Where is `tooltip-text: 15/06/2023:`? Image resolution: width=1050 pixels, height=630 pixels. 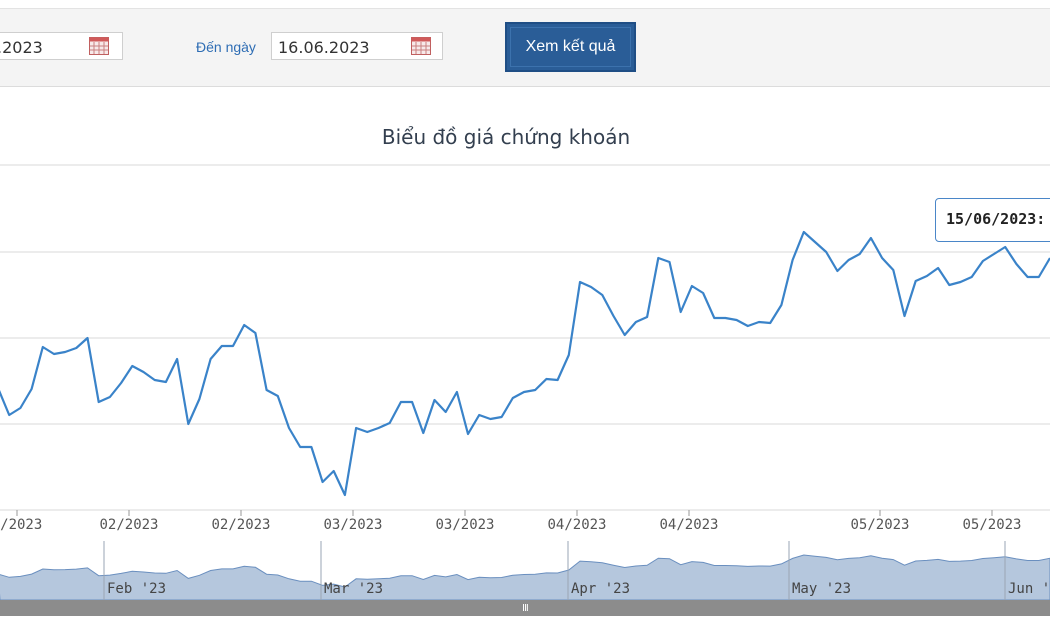
tooltip-text: 15/06/2023: is located at coordinates (996, 219).